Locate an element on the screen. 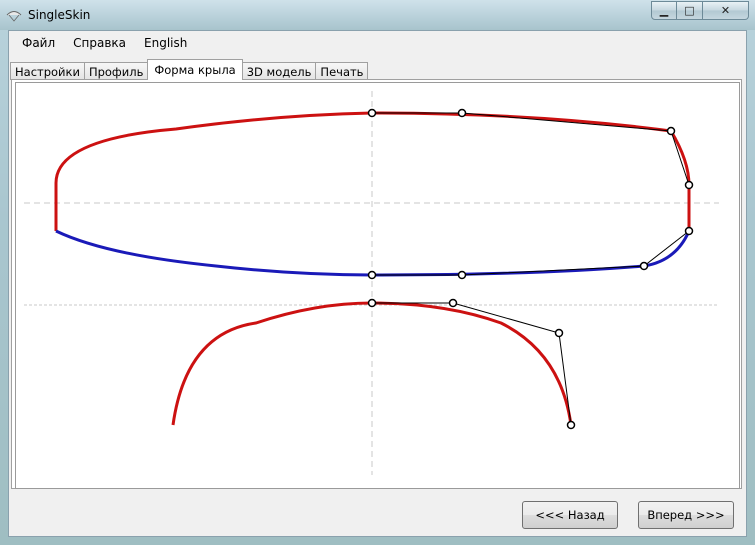 This screenshot has height=545, width=755. maximize-button: □ is located at coordinates (690, 10).